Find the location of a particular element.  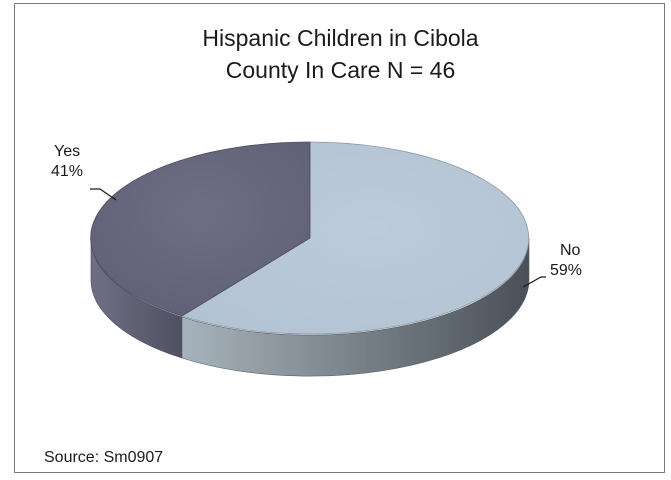

data-label-yes-name: Yes is located at coordinates (67, 151).